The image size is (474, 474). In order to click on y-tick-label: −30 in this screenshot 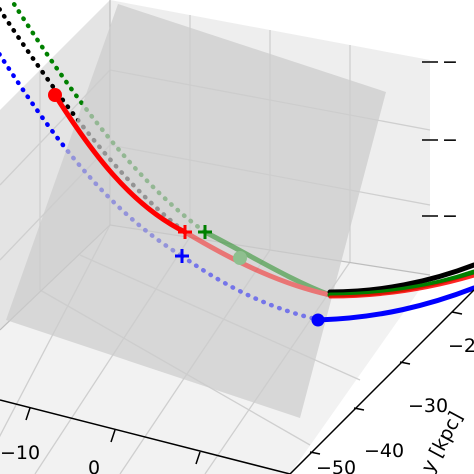, I will do `click(428, 406)`.